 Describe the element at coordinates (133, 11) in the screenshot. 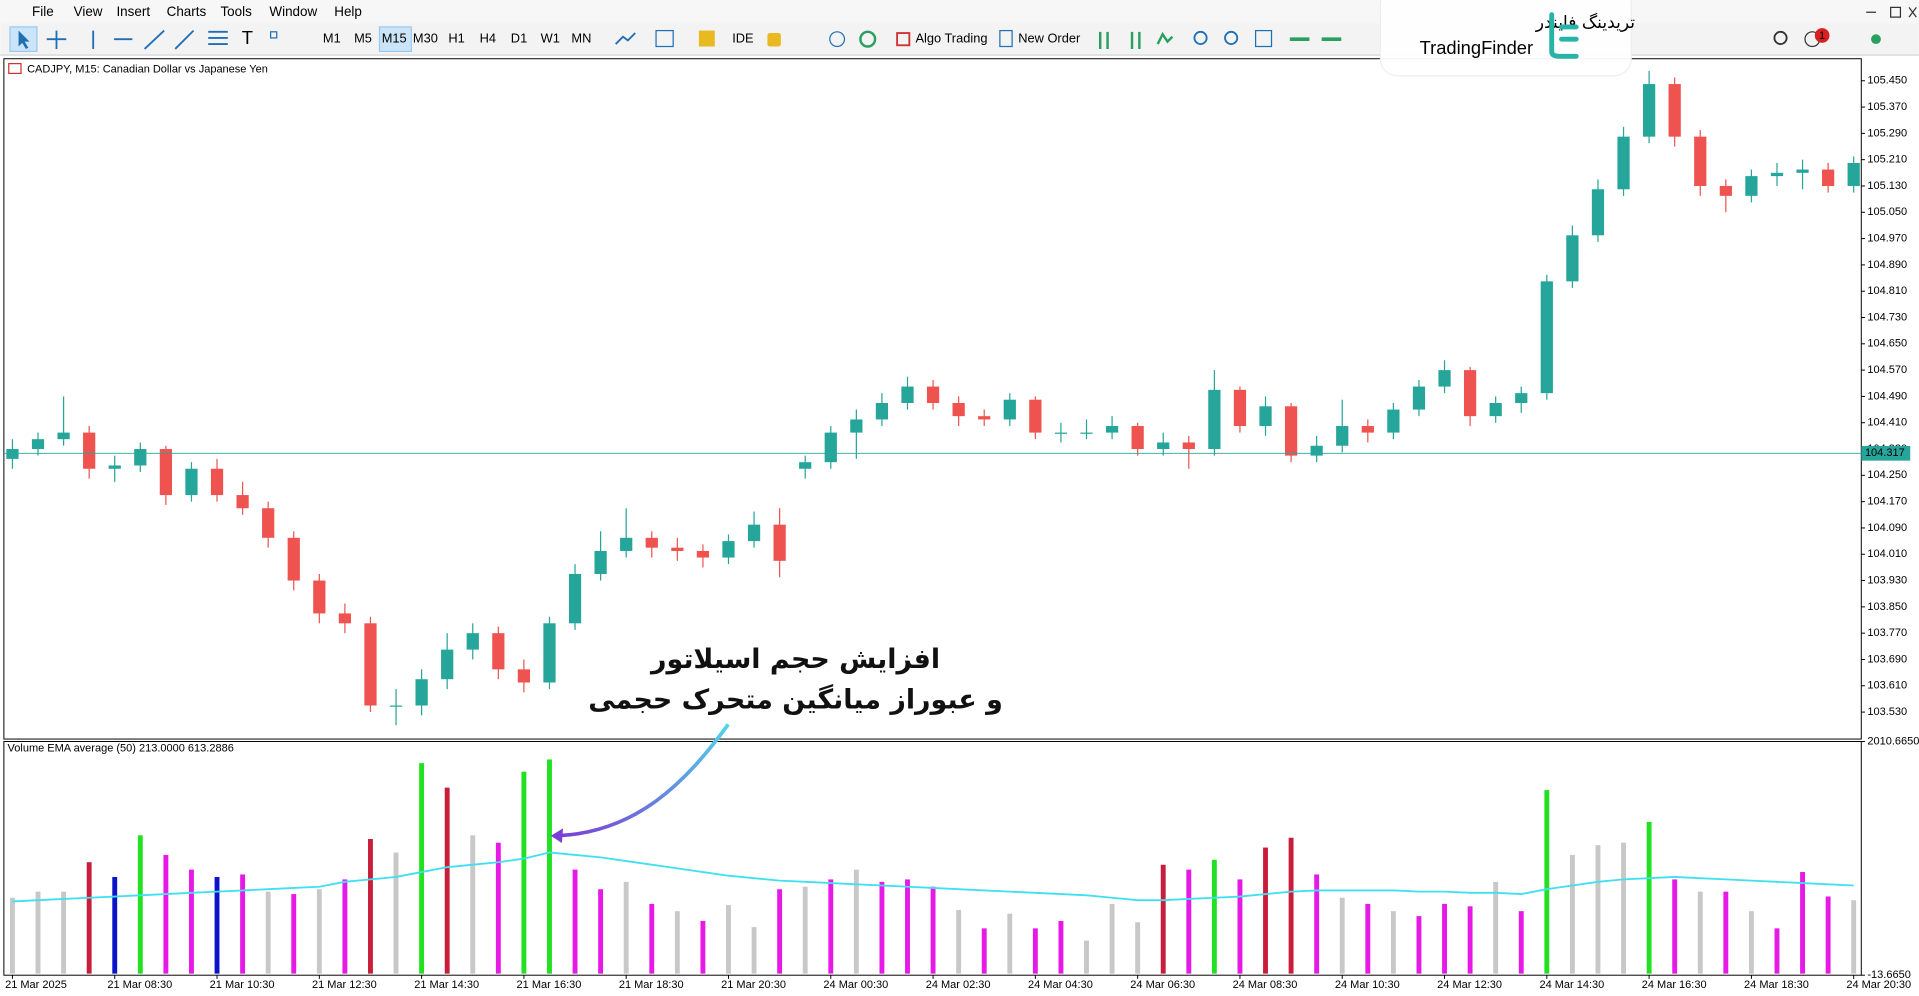

I see `menu-item: Insert` at that location.